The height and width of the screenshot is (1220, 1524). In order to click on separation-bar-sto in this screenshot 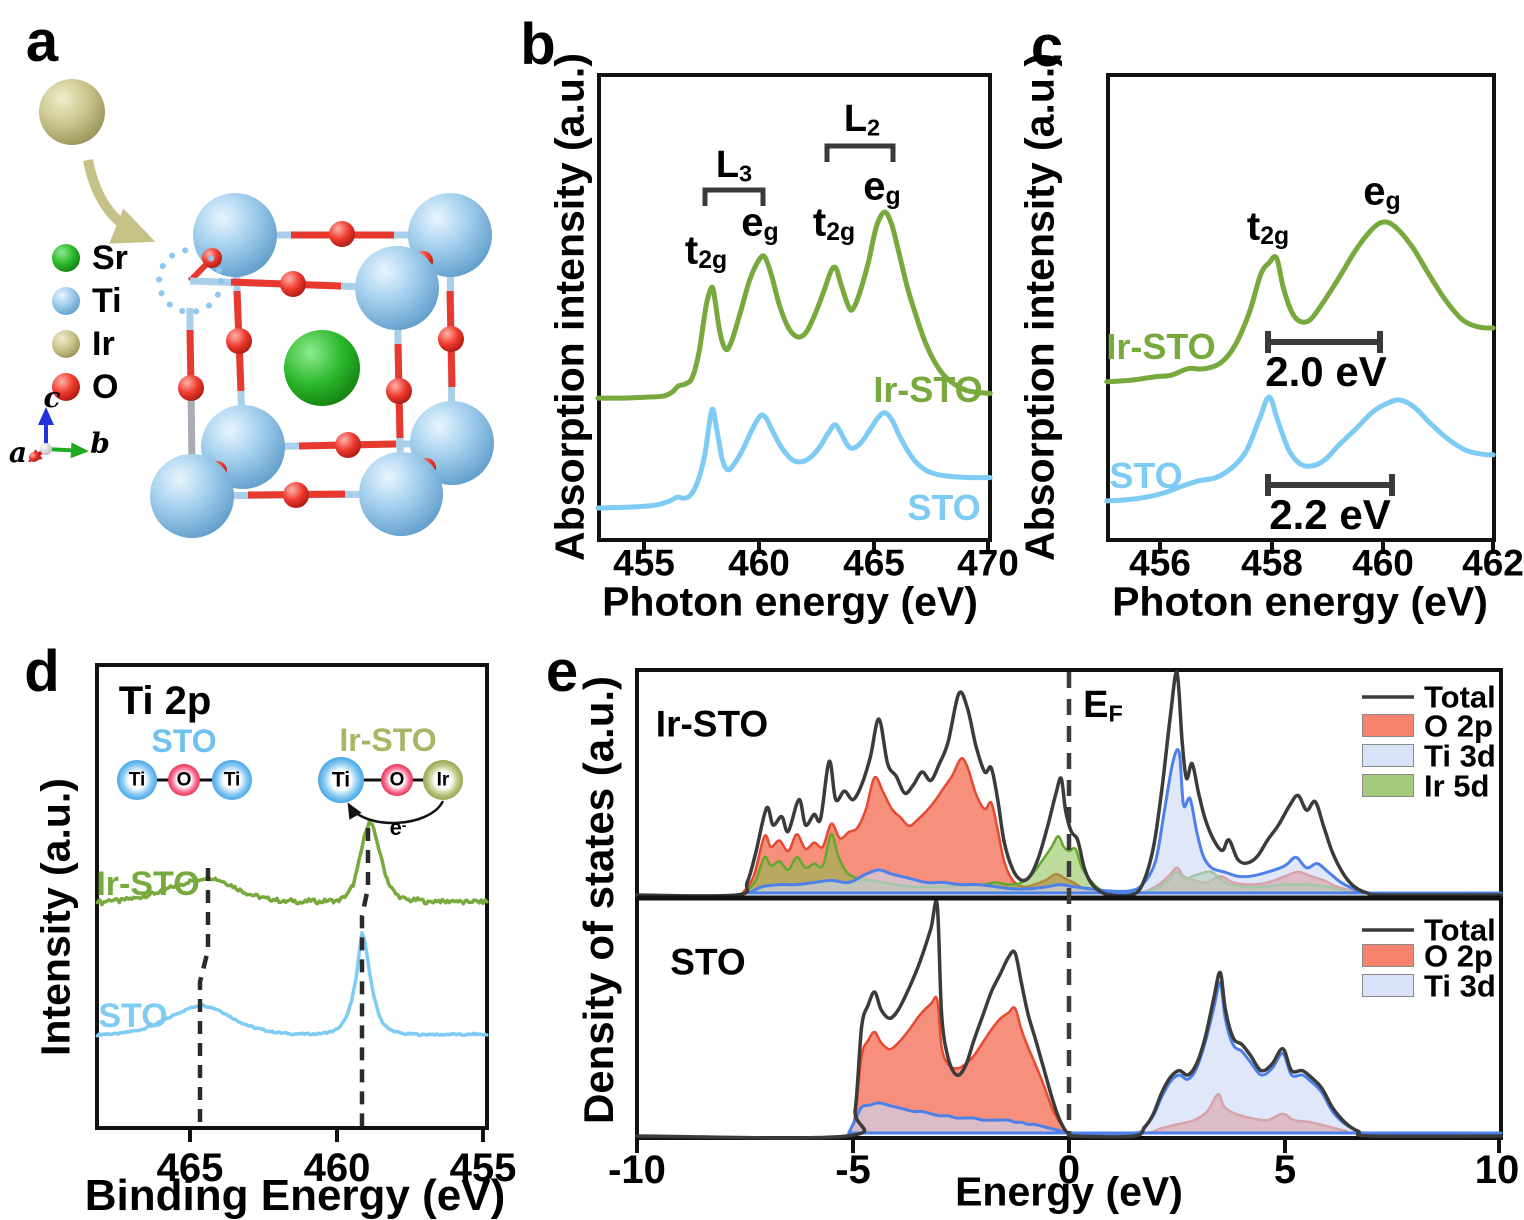, I will do `click(1330, 485)`.